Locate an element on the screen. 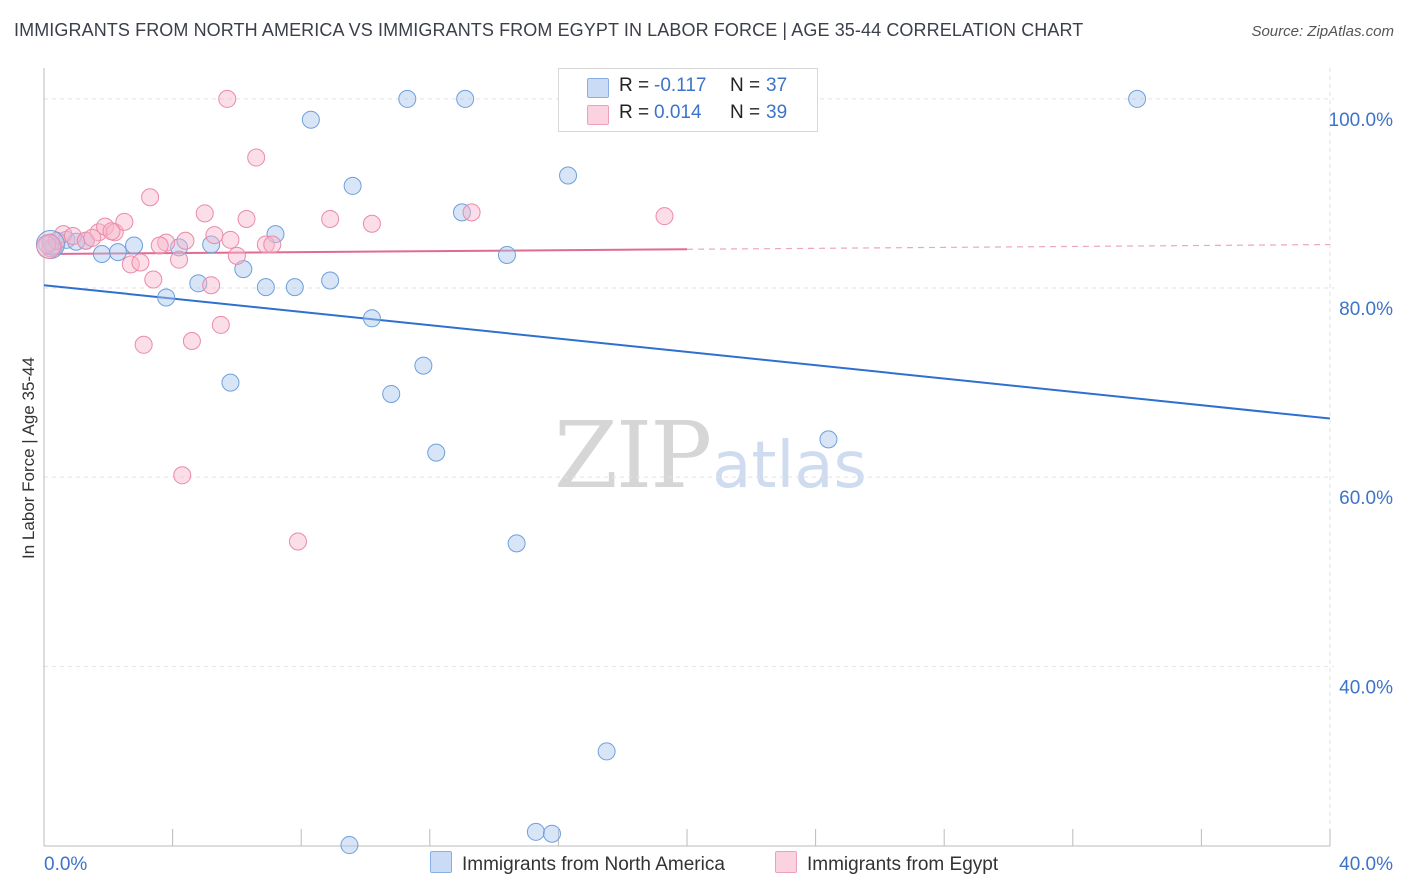  bottom-legend-label-north-america: Immigrants from North America is located at coordinates (593, 864).